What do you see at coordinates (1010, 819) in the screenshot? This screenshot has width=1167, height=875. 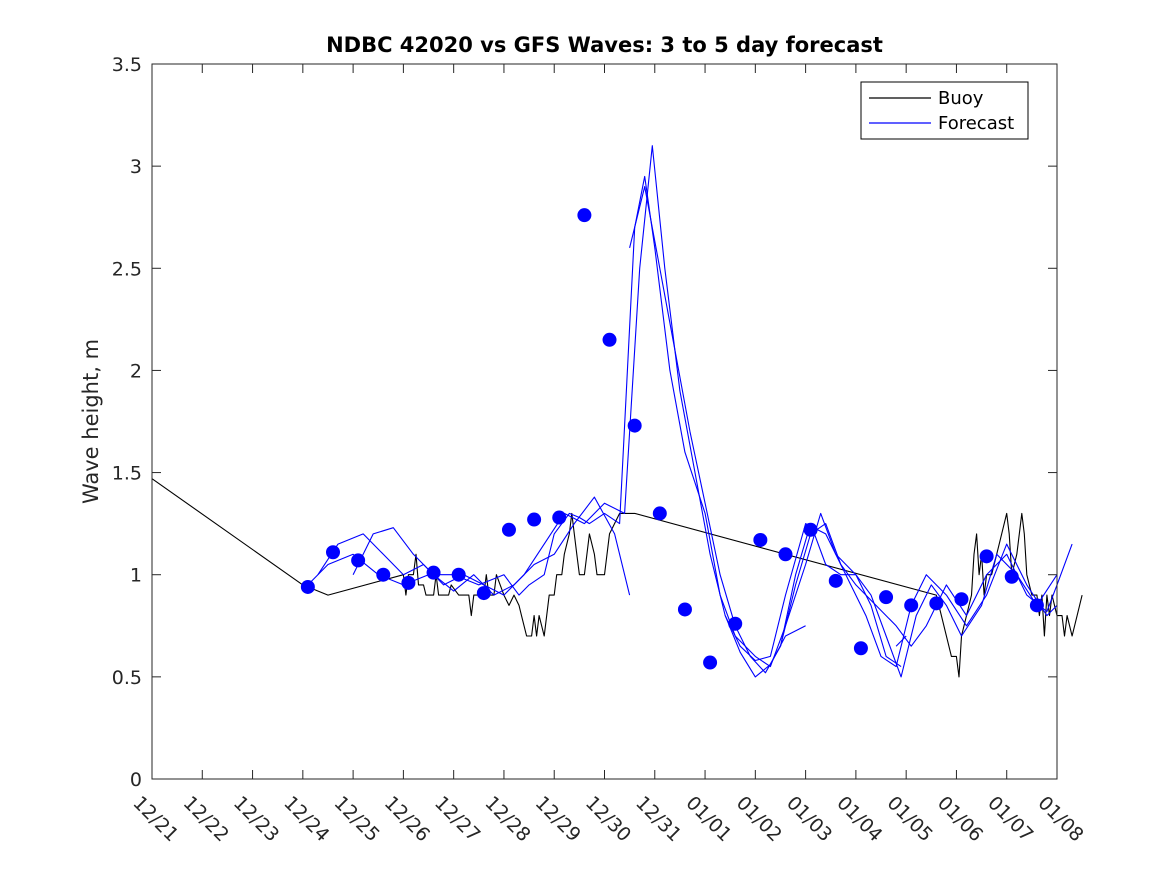 I see `x-tick-label: 01/07` at bounding box center [1010, 819].